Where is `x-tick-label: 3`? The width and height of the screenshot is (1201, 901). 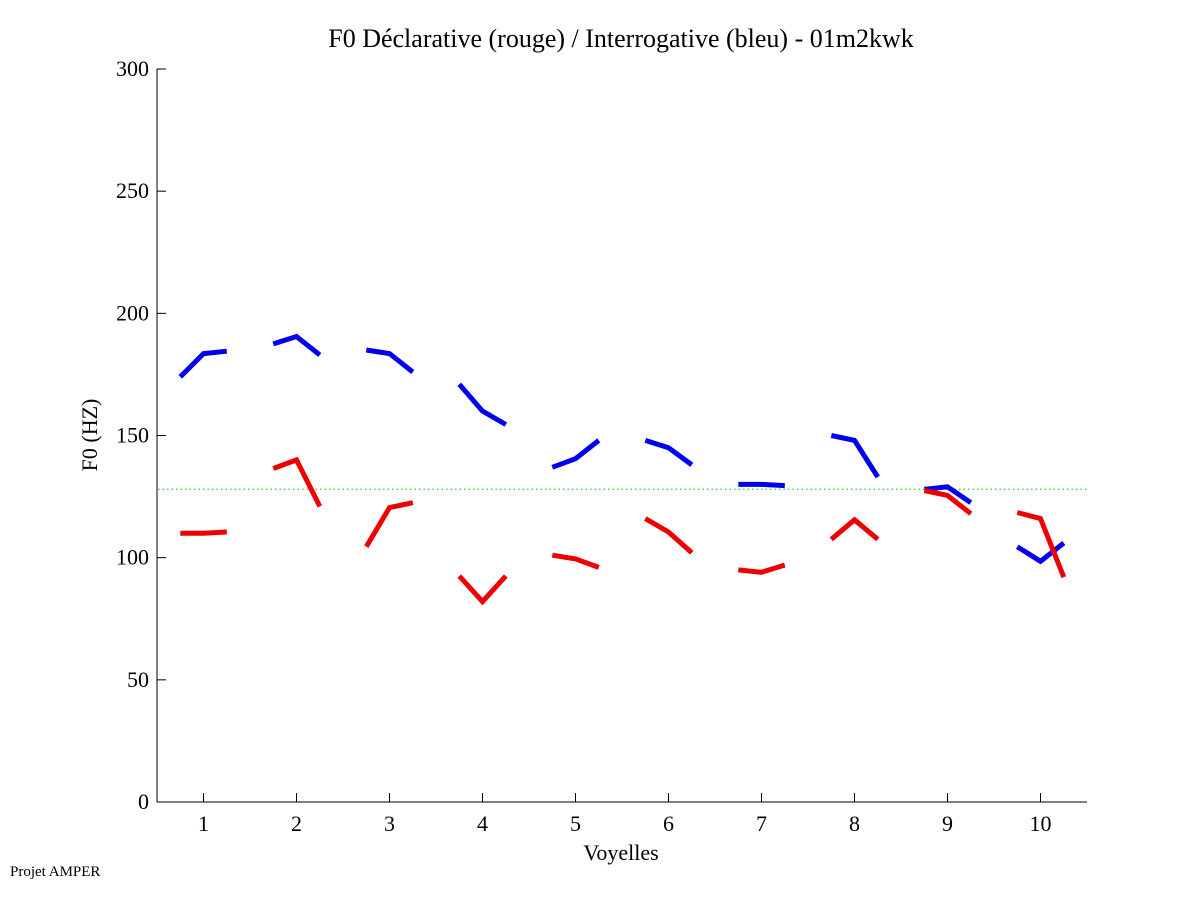 x-tick-label: 3 is located at coordinates (389, 823).